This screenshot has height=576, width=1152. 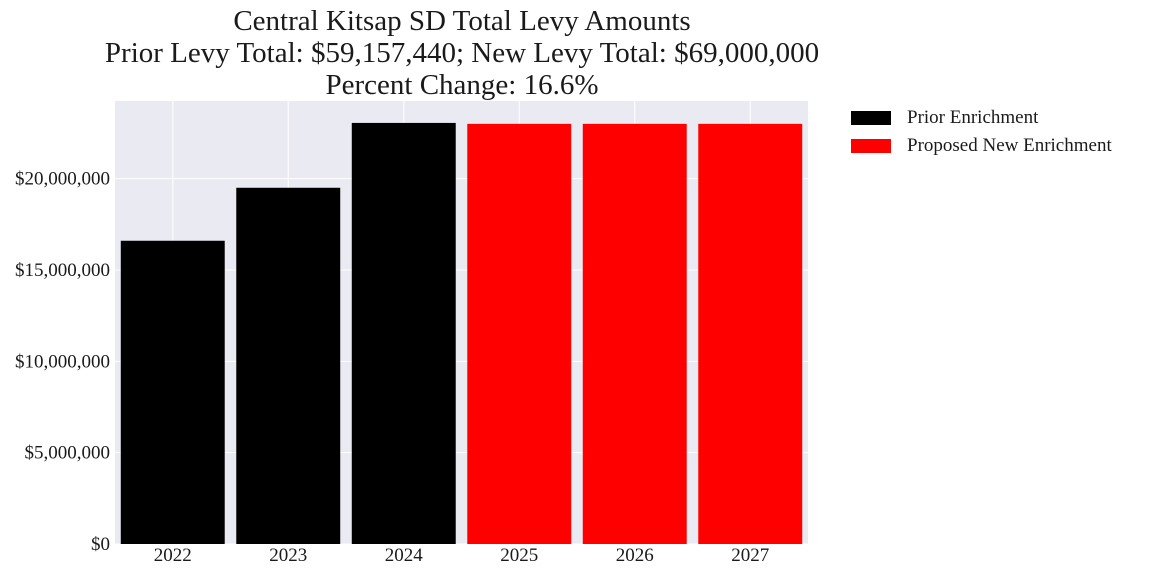 What do you see at coordinates (404, 555) in the screenshot?
I see `x-tick-label: 2024` at bounding box center [404, 555].